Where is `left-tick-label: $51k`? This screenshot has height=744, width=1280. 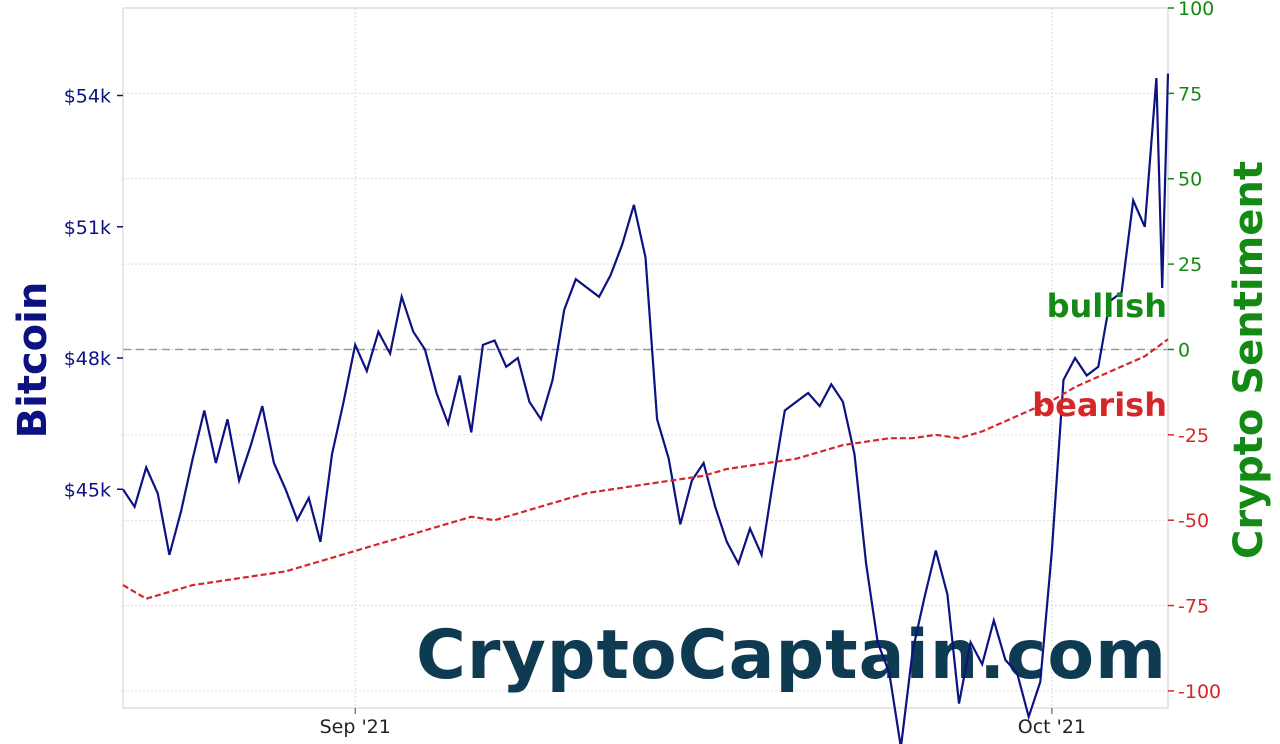 left-tick-label: $51k is located at coordinates (87, 228).